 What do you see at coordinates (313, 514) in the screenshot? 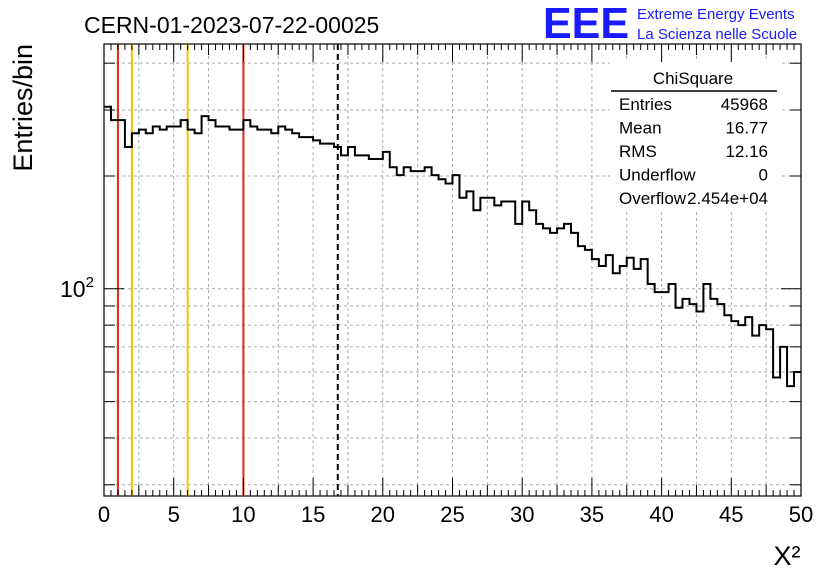
I see `x-tick-label: 15` at bounding box center [313, 514].